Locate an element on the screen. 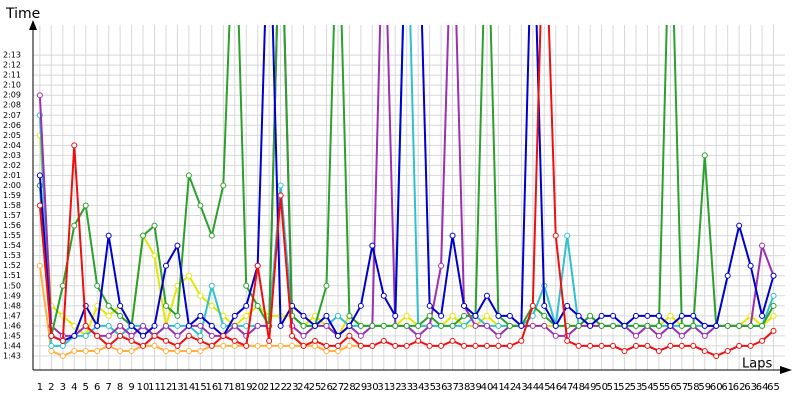  x-tick-label: 26 is located at coordinates (326, 387).